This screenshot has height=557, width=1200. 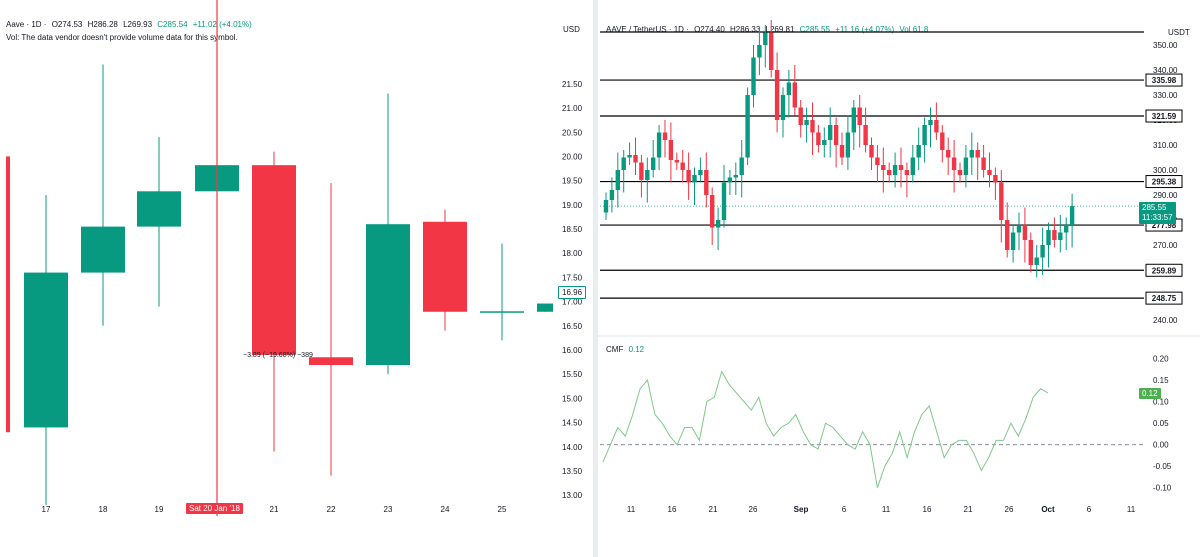 I want to click on y-tick-label: 16.00, so click(x=572, y=350).